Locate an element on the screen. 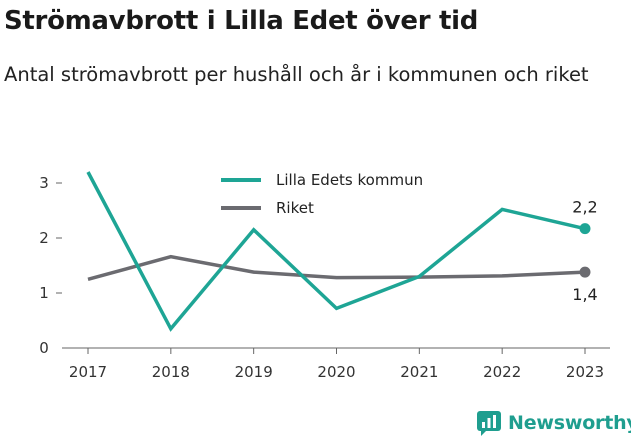 This screenshot has height=439, width=631. x-tick-label: 2022 is located at coordinates (502, 372).